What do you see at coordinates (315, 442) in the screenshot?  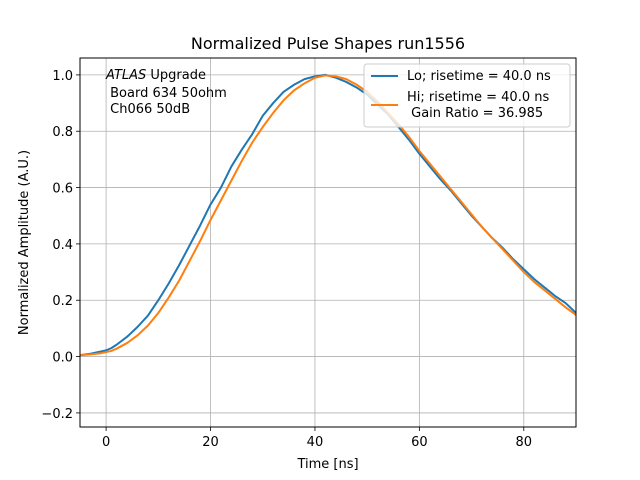 I see `x-tick-label: 40` at bounding box center [315, 442].